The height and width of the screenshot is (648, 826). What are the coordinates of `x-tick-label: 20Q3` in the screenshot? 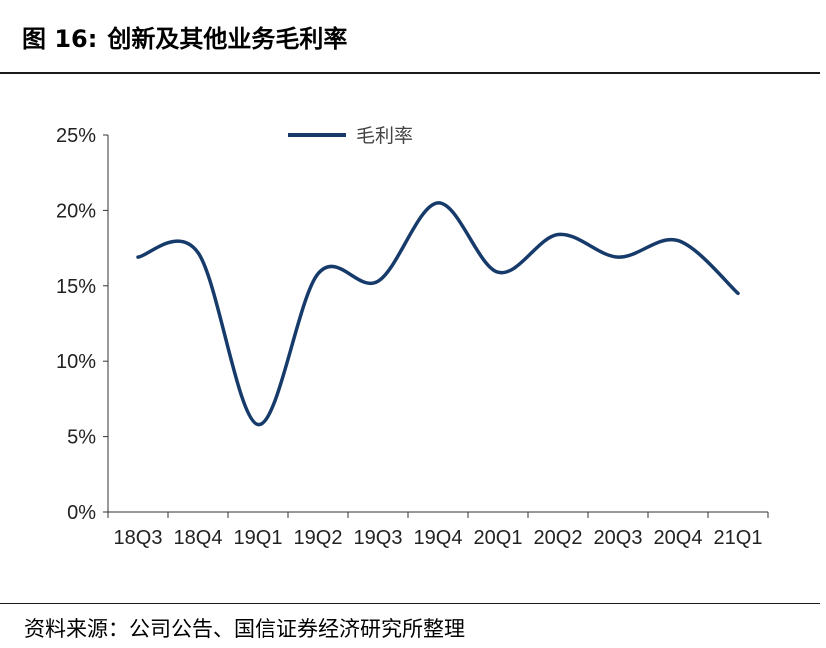 It's located at (618, 538).